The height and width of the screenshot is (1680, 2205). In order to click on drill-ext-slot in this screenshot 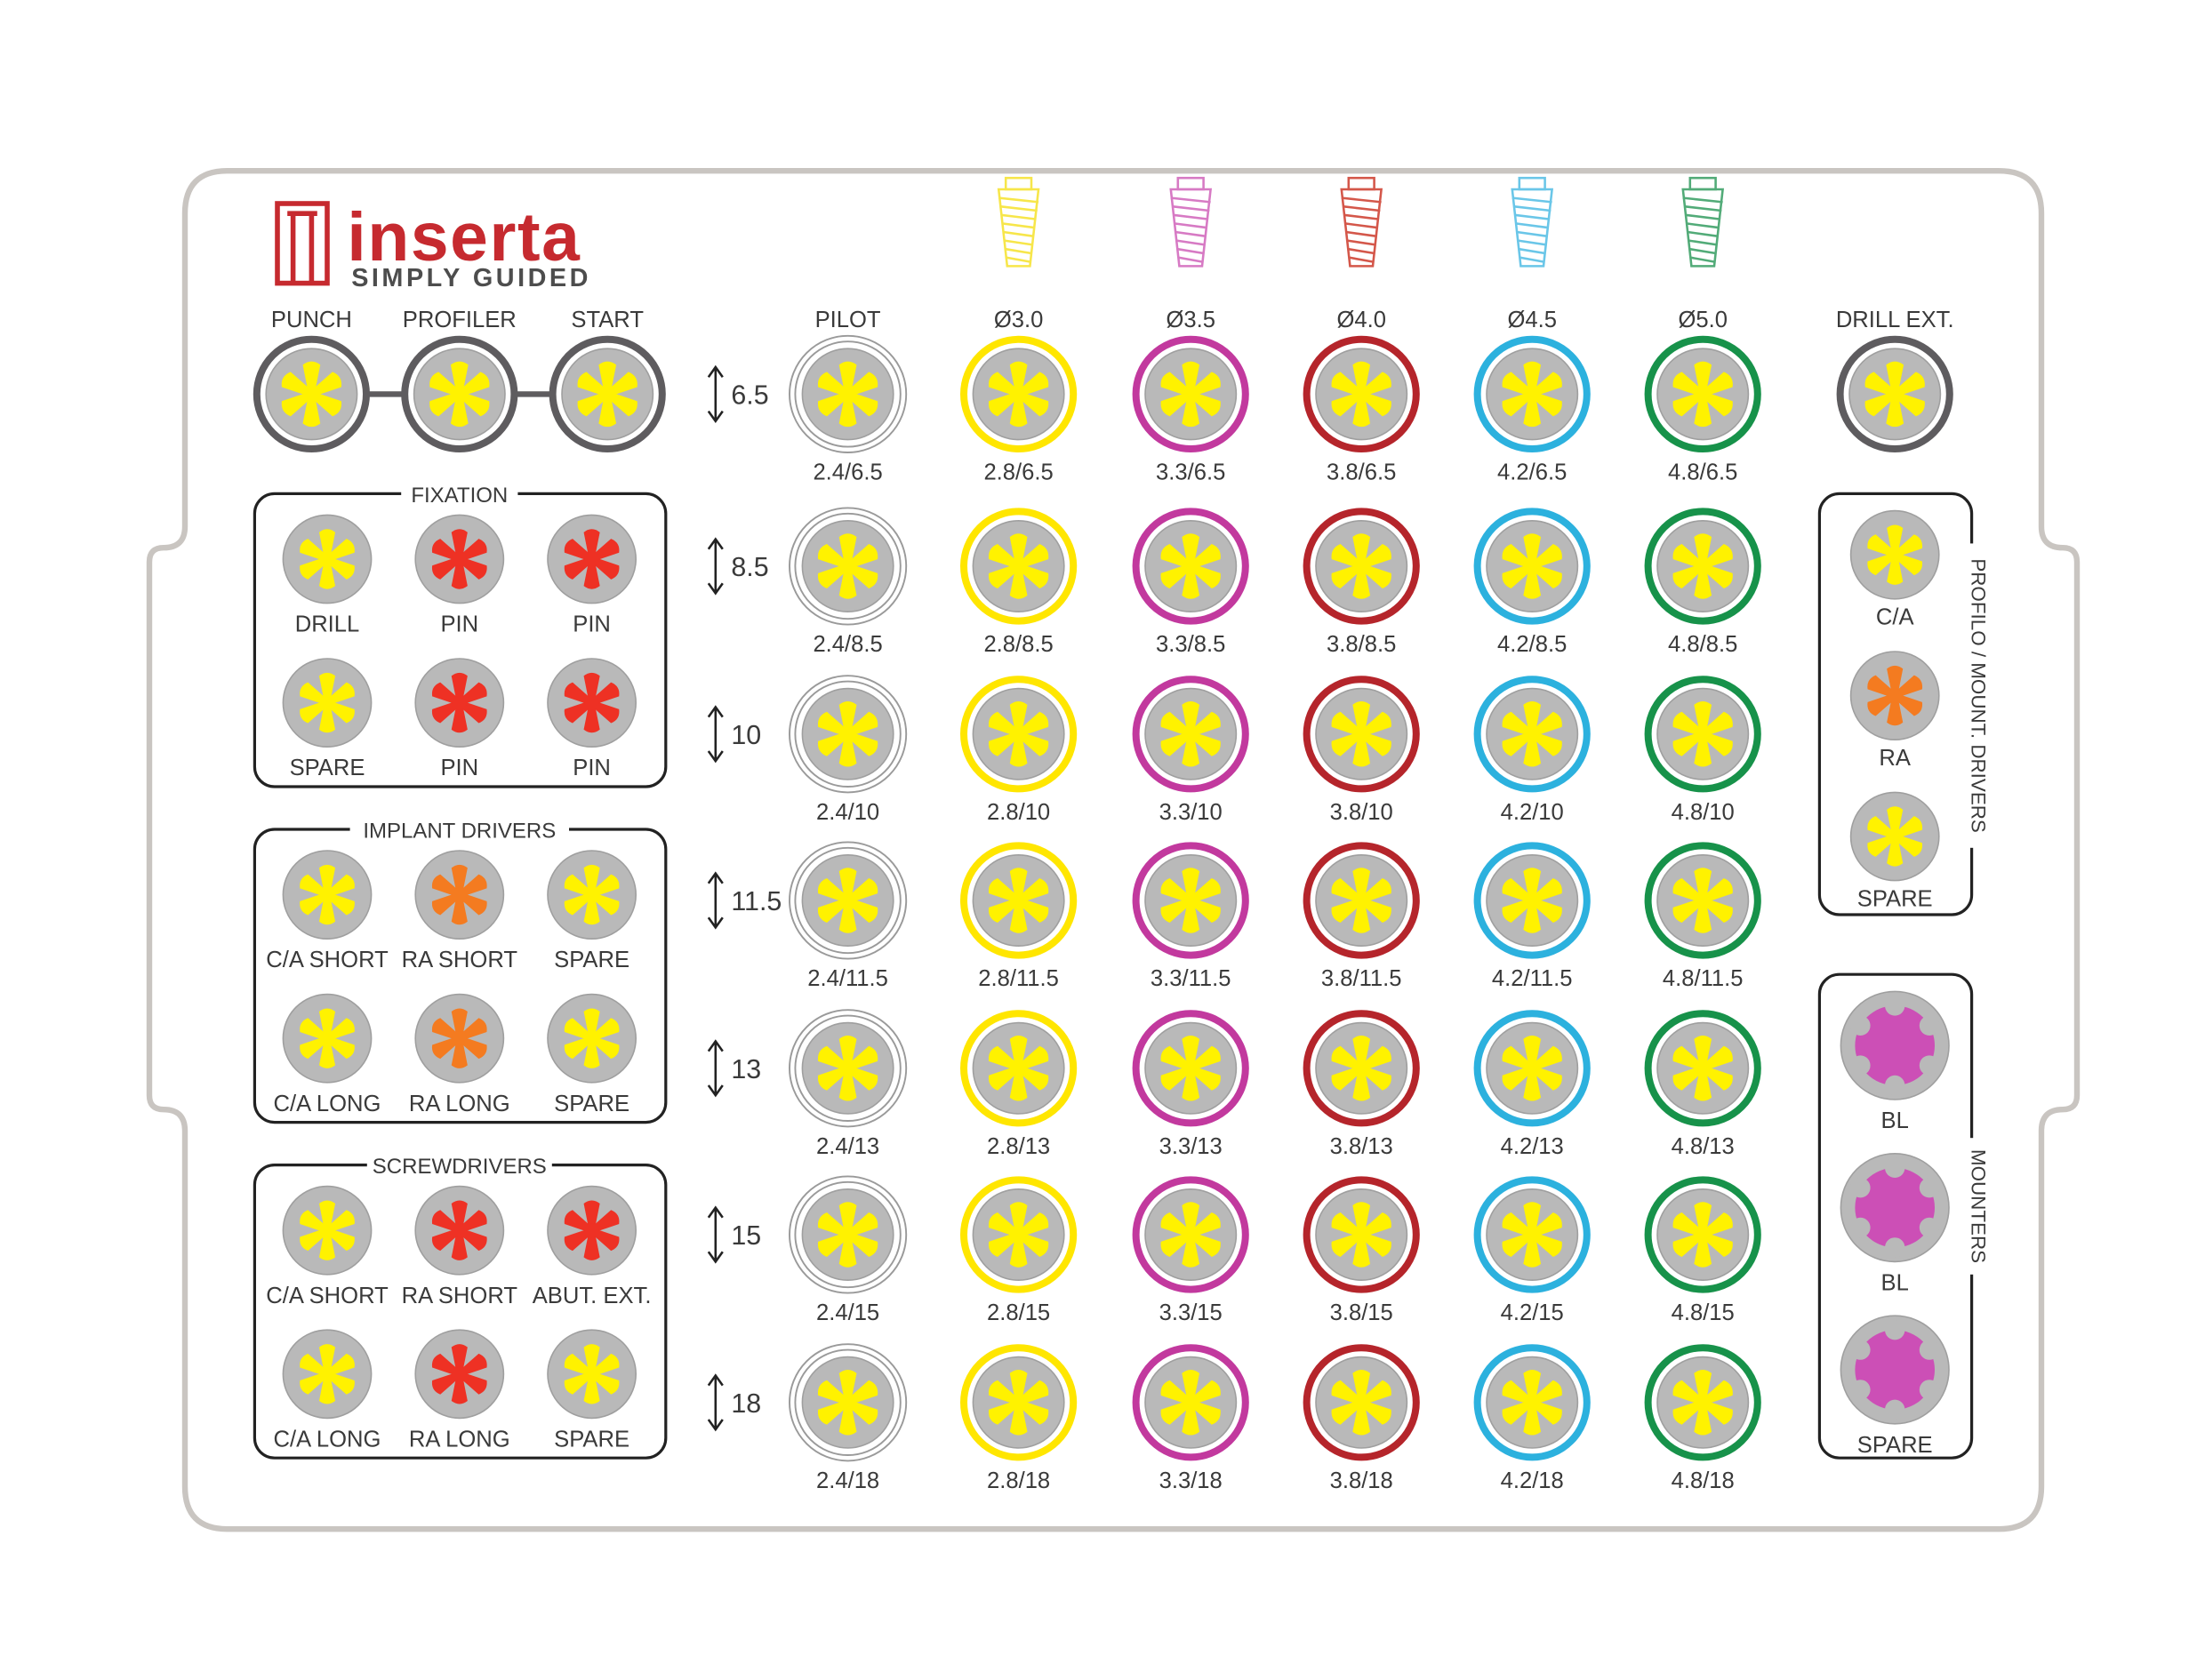, I will do `click(1895, 393)`.